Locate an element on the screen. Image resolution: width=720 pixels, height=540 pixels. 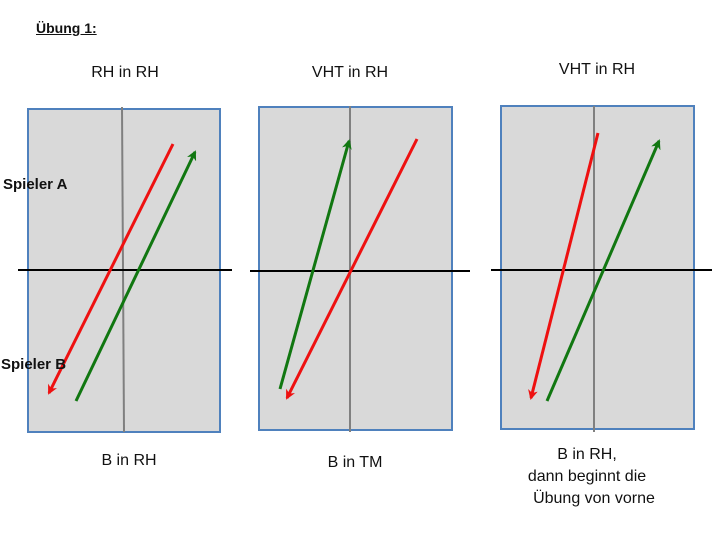
panel-3-heading: VHT in RH is located at coordinates (597, 69).